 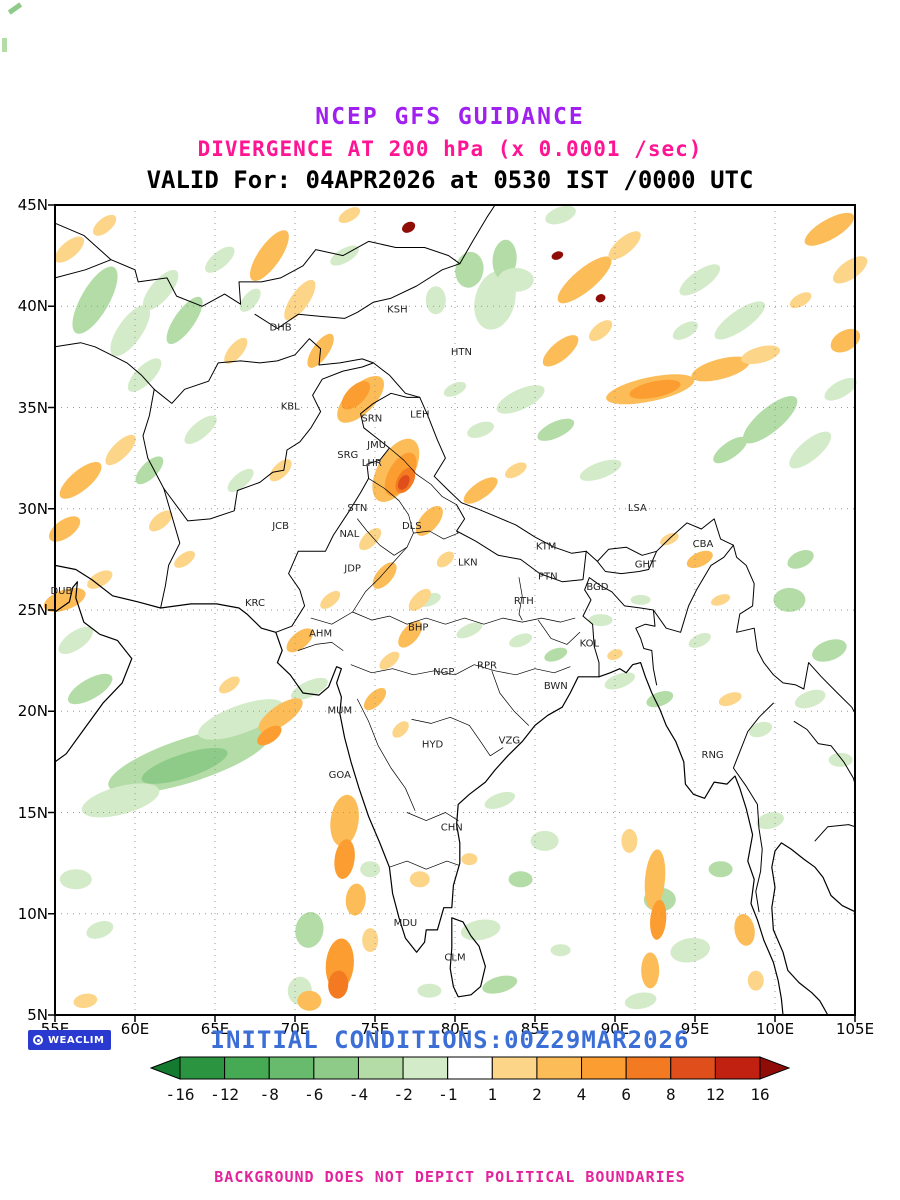 What do you see at coordinates (646, 565) in the screenshot?
I see `station-label: GHT` at bounding box center [646, 565].